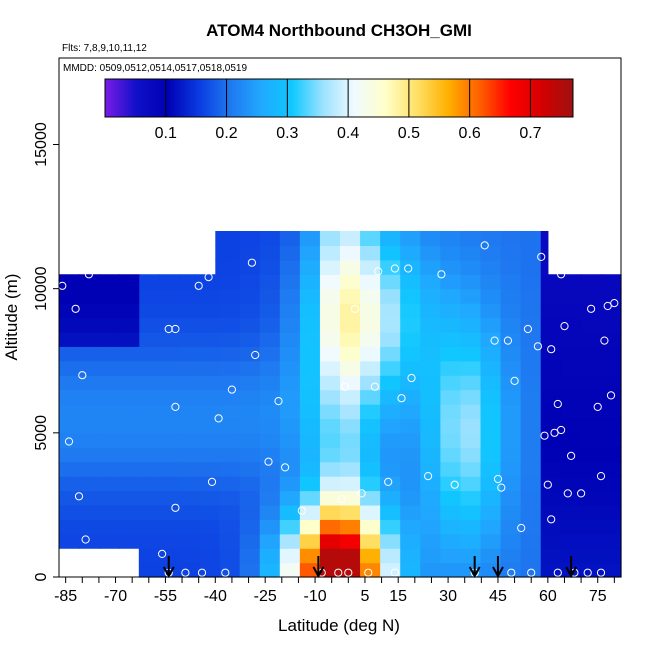 Image resolution: width=650 pixels, height=650 pixels. I want to click on colorbar-tick-label: 0.4, so click(348, 133).